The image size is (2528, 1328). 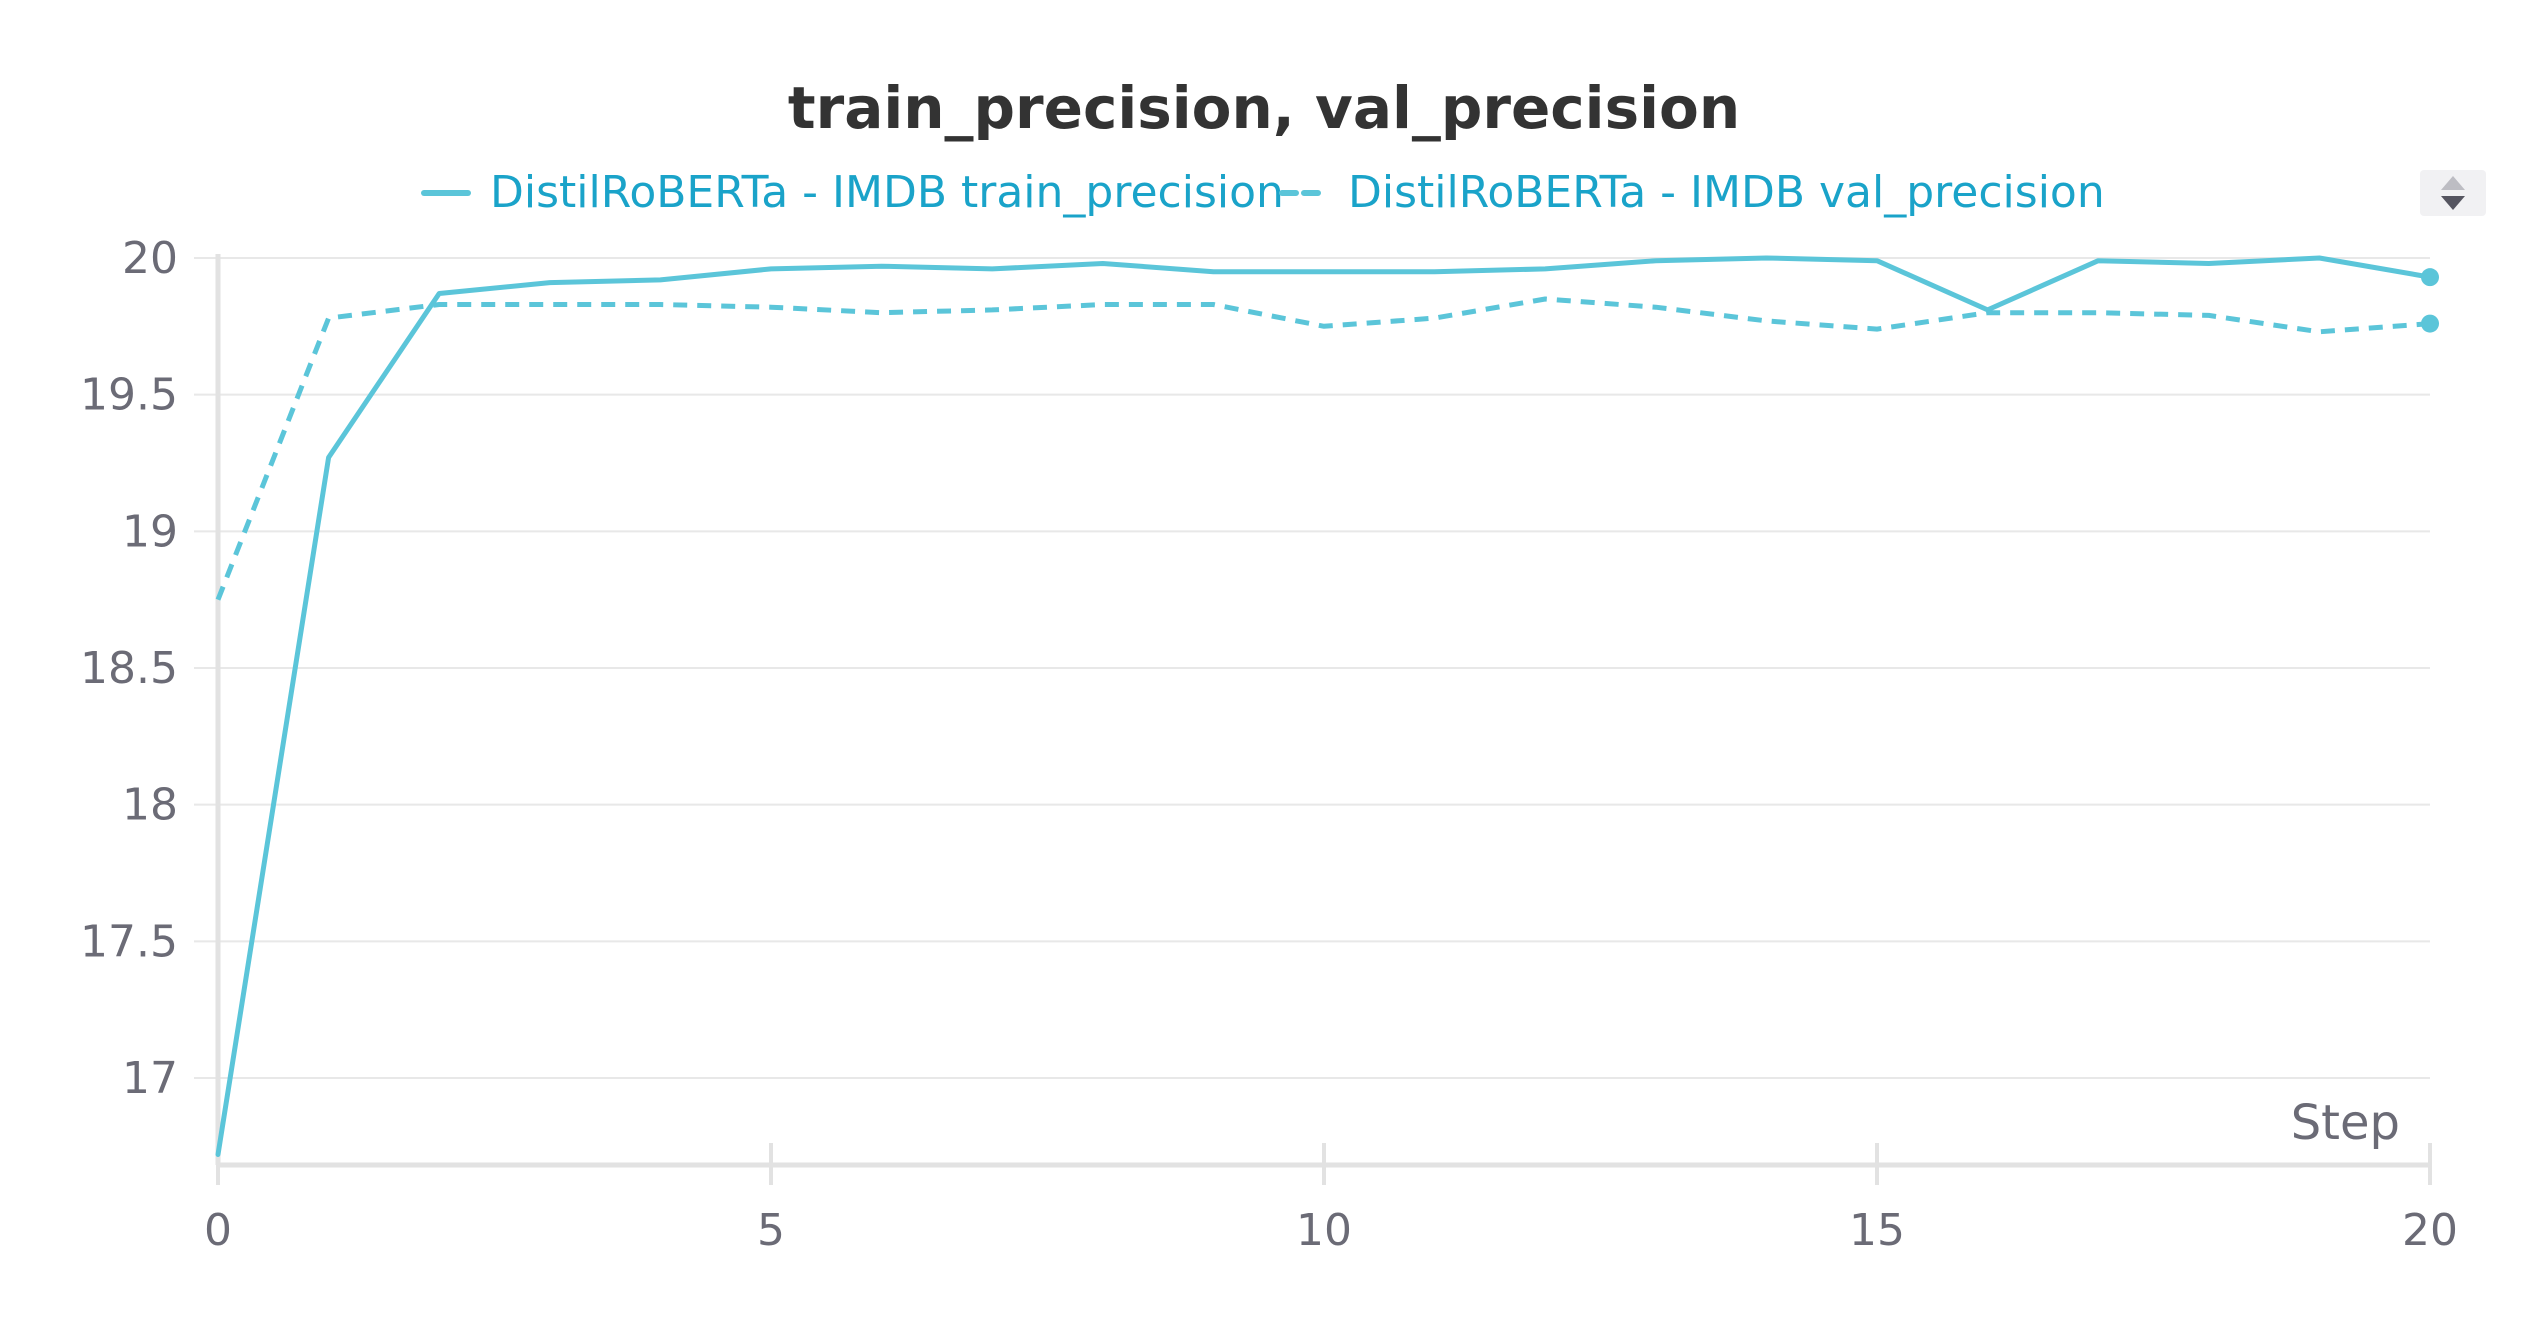 I want to click on y-tick-label: 18, so click(x=150, y=805).